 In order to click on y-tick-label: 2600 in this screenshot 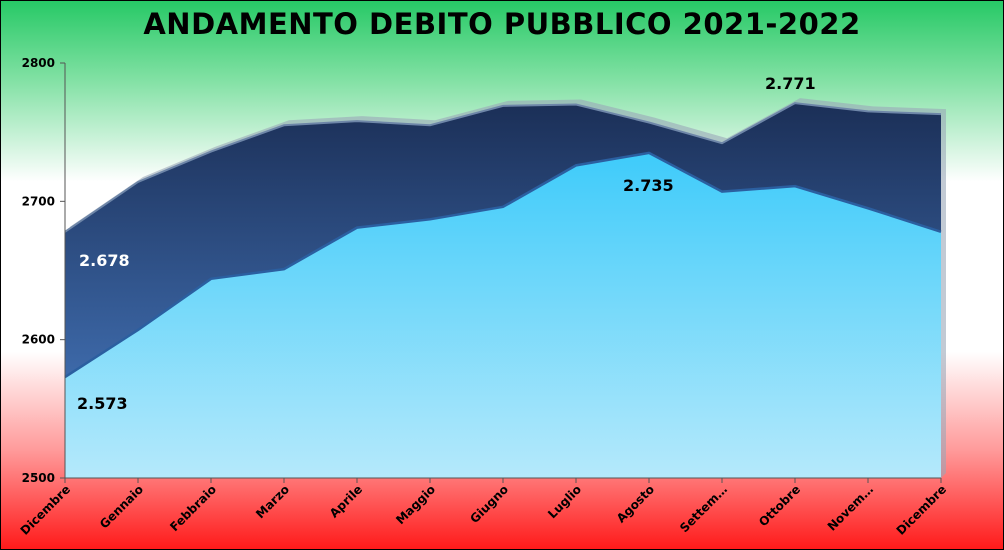, I will do `click(38, 340)`.